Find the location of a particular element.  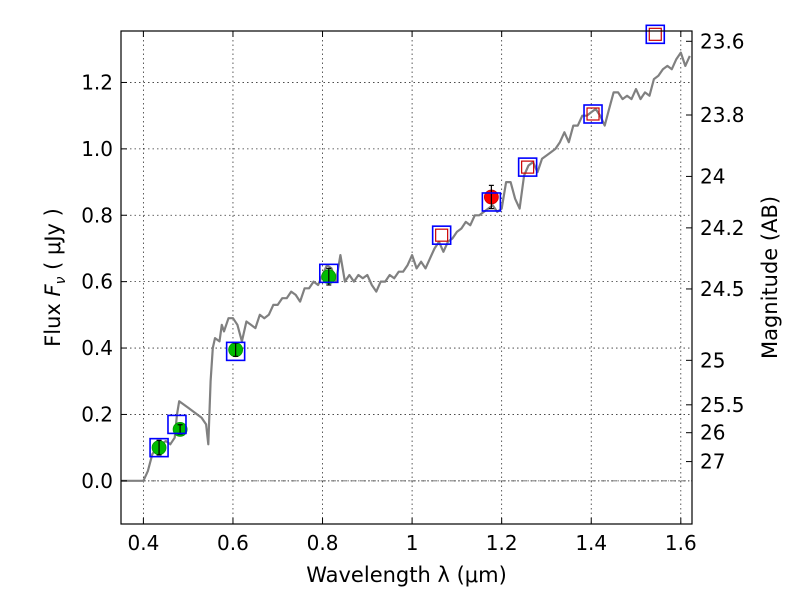

x-tick-label: 0.8 is located at coordinates (323, 543).